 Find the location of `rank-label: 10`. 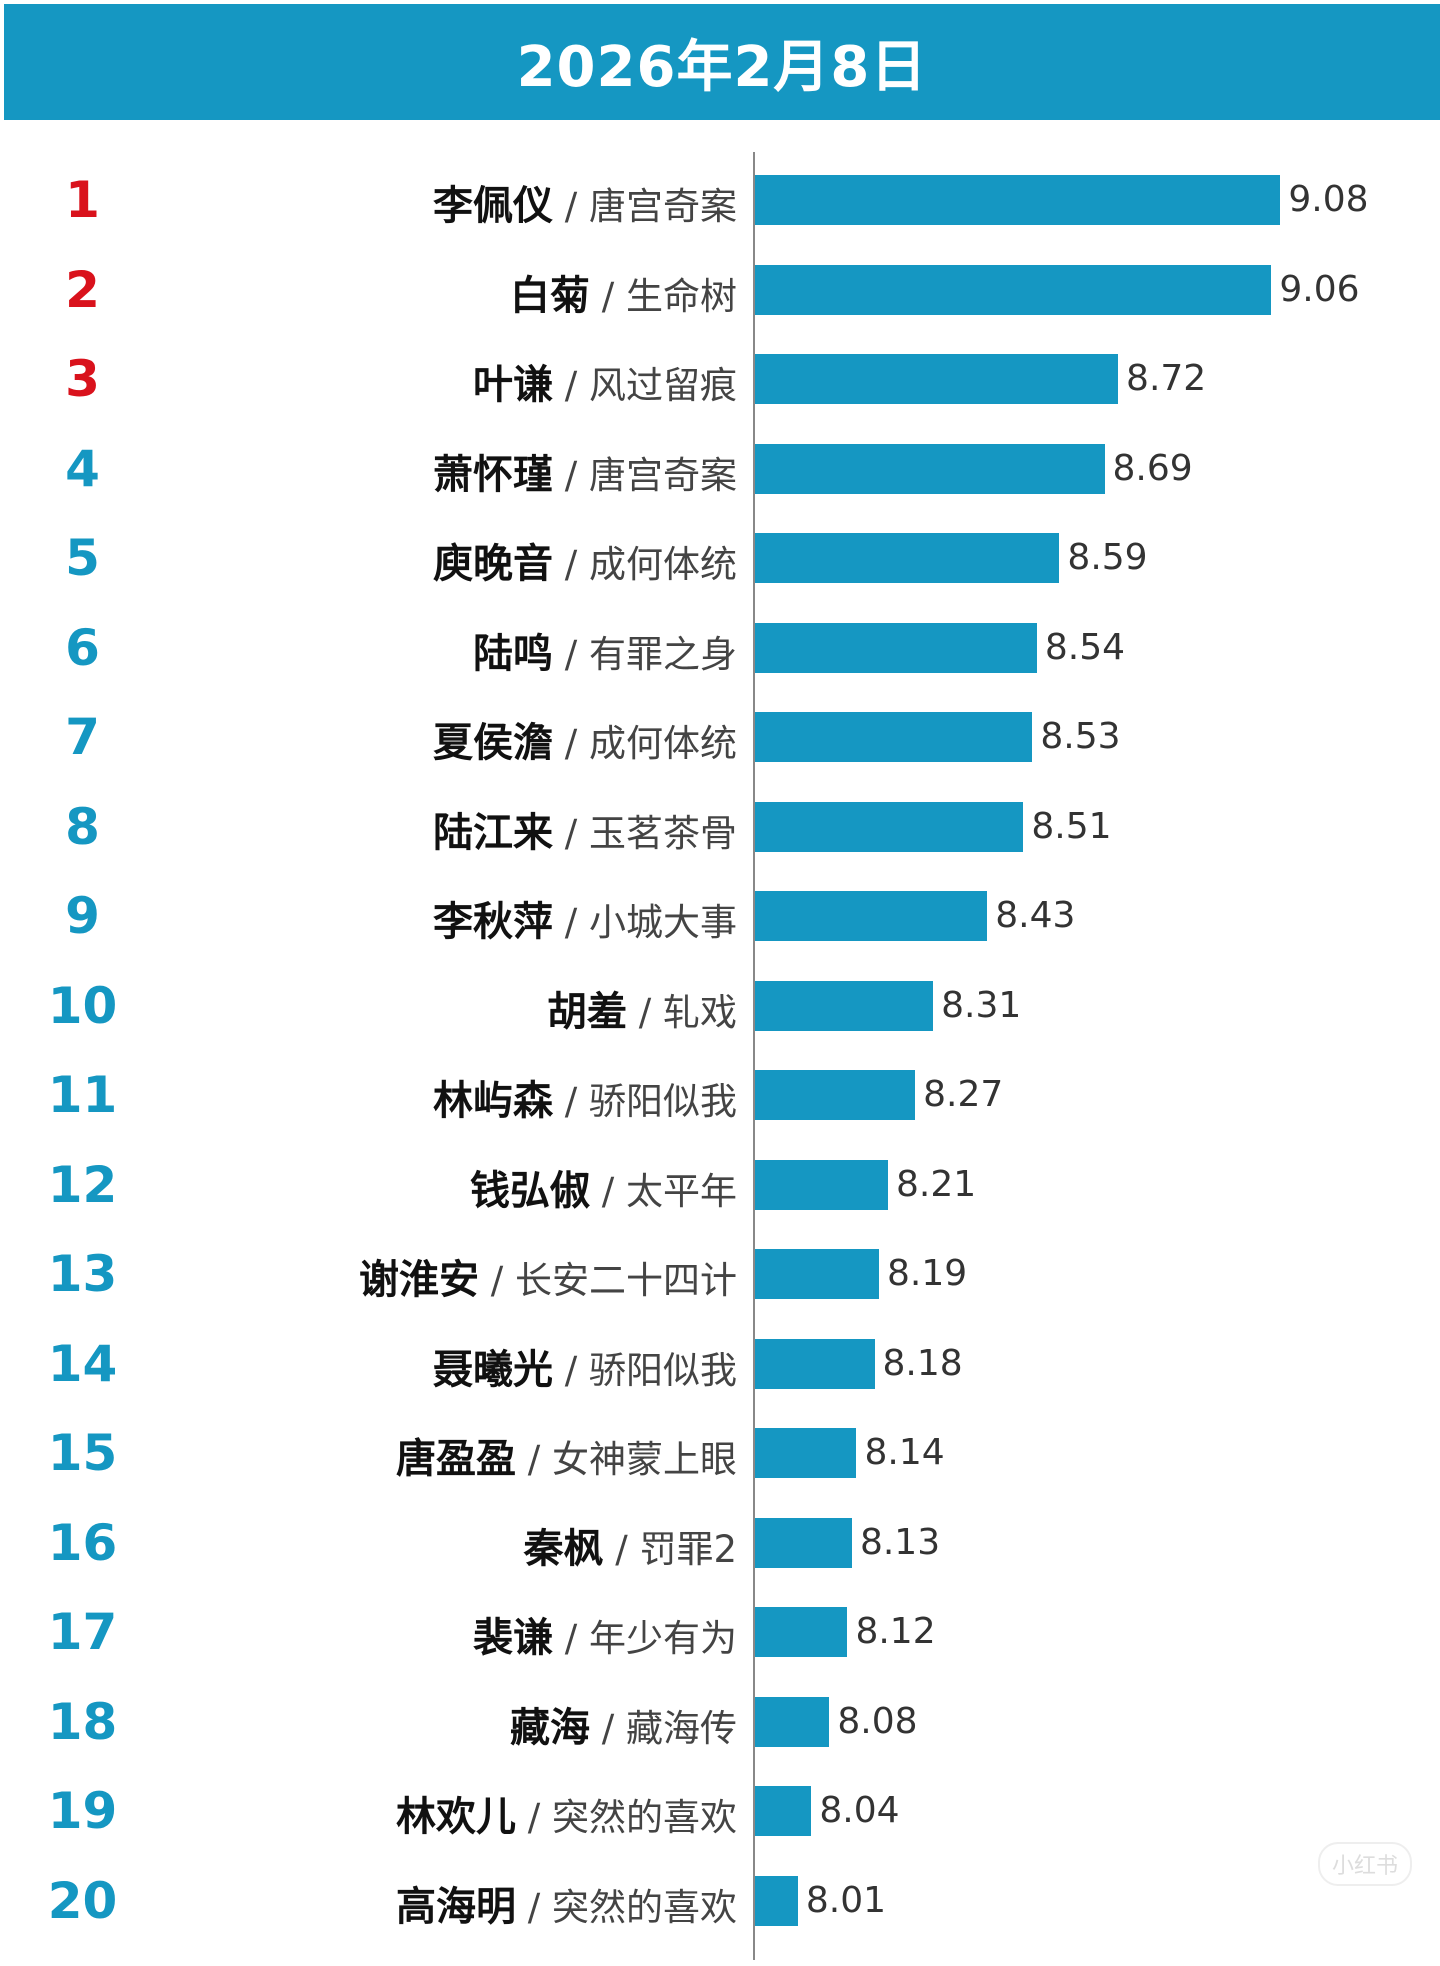

rank-label: 10 is located at coordinates (82, 1005).